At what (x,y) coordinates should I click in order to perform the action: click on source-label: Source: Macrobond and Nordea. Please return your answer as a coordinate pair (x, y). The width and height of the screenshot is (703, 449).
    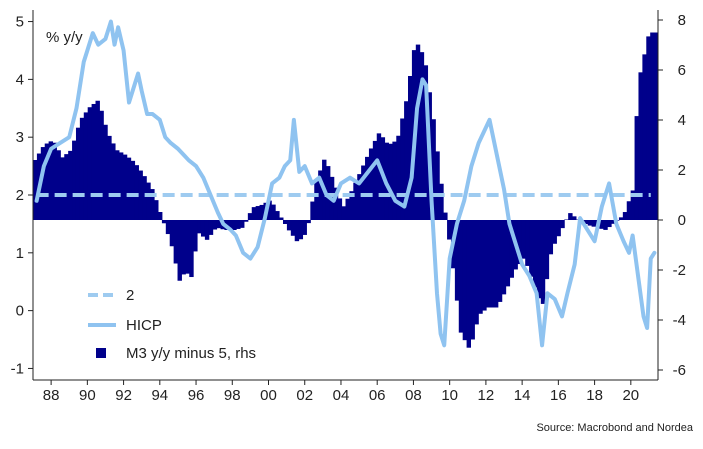
    Looking at the image, I should click on (614, 428).